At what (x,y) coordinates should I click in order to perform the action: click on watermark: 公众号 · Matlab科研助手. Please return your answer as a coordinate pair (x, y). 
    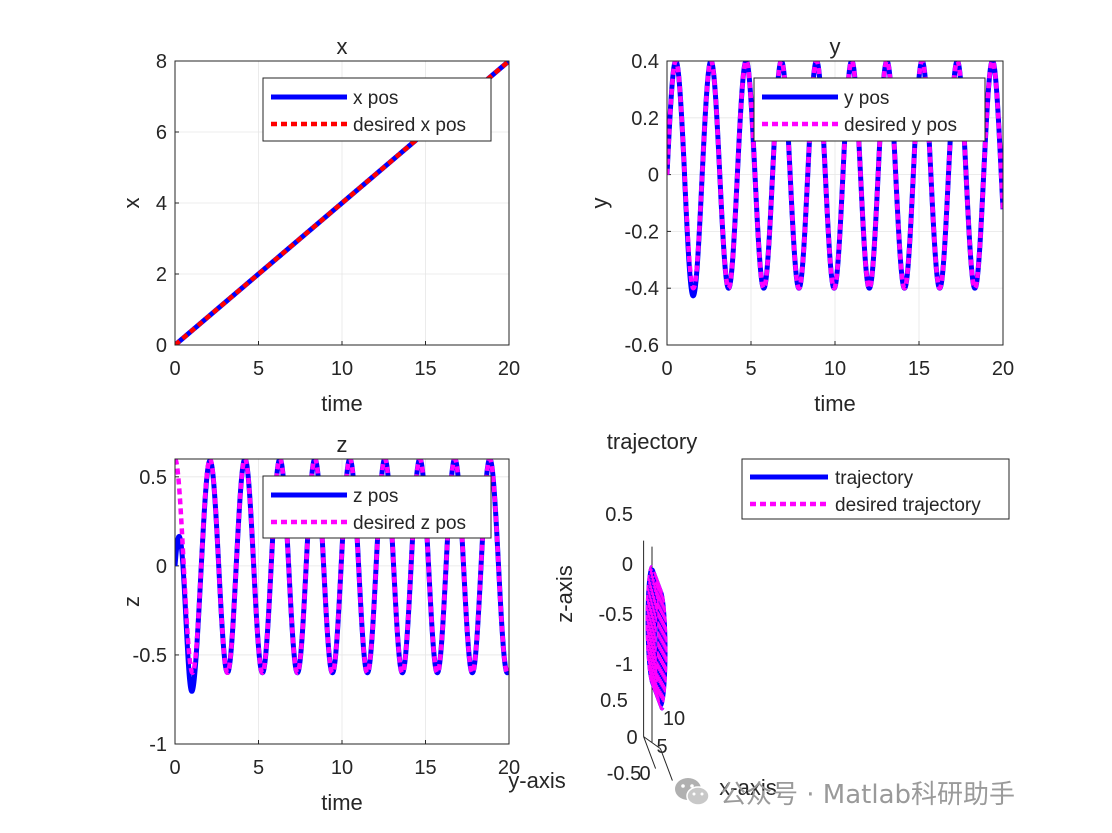
    Looking at the image, I should click on (882, 792).